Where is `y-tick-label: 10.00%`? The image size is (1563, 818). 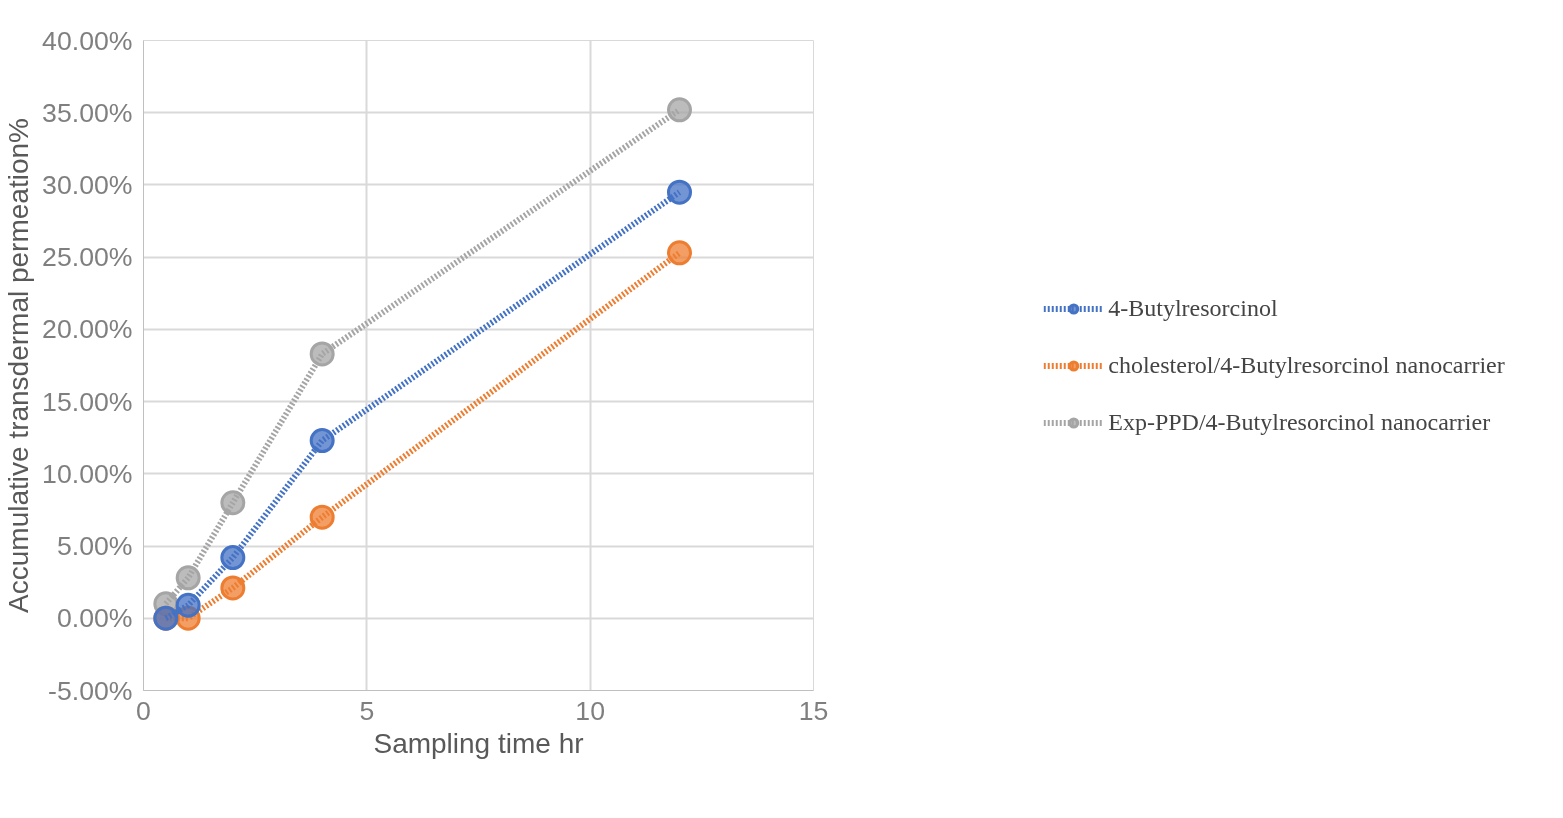 y-tick-label: 10.00% is located at coordinates (87, 473).